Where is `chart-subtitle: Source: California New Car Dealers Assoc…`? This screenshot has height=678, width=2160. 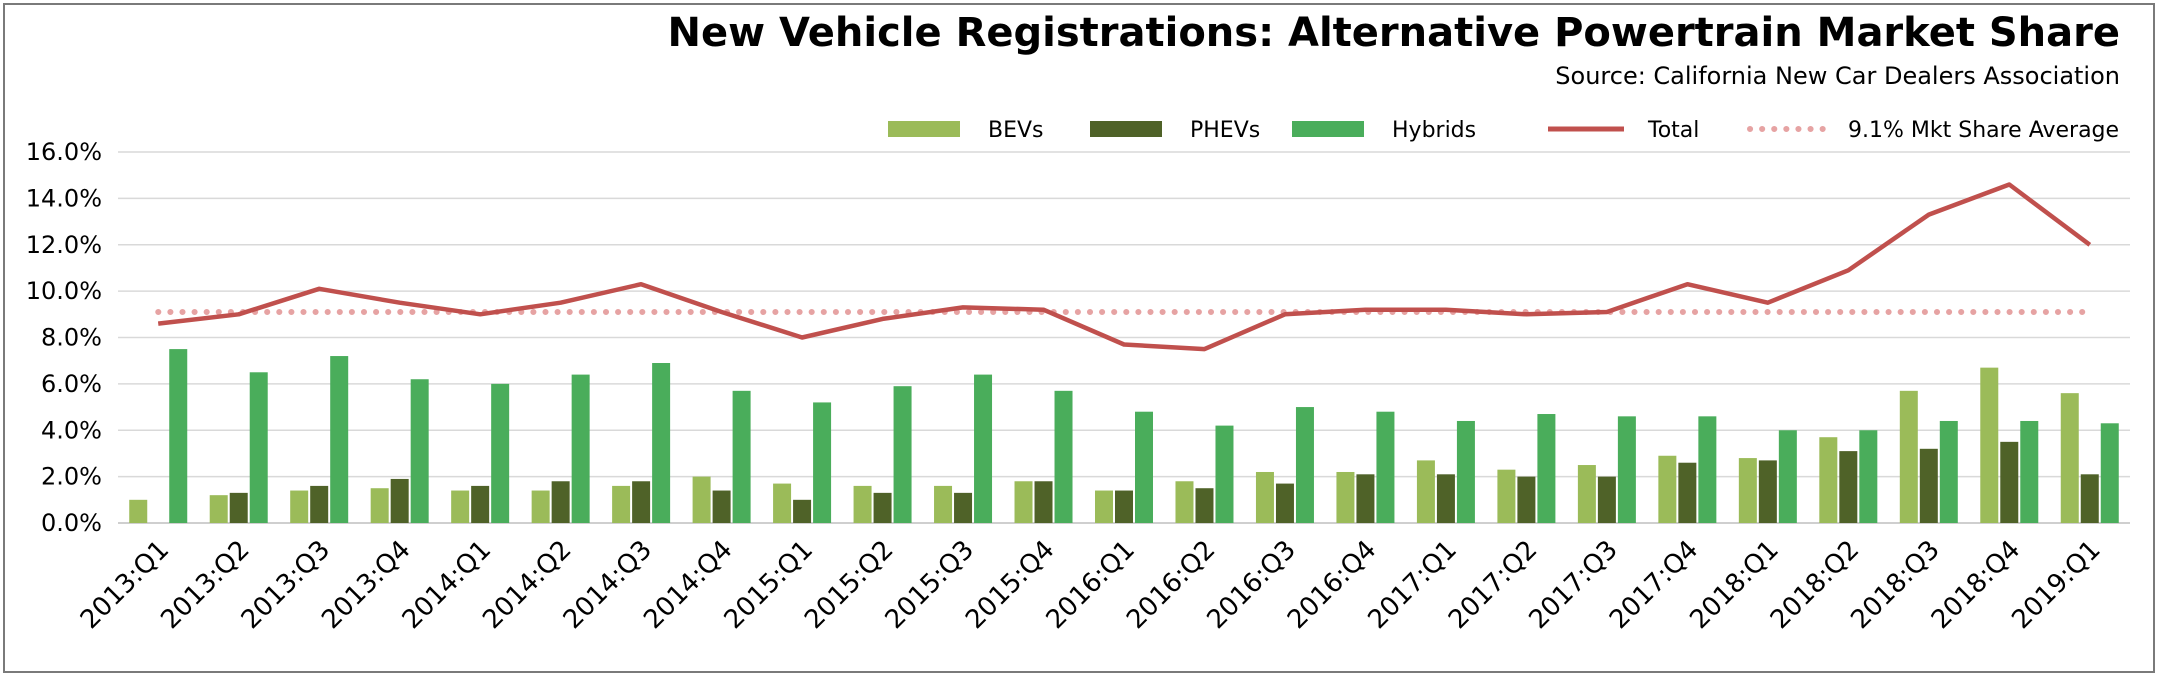
chart-subtitle: Source: California New Car Dealers Assoc… is located at coordinates (1837, 76).